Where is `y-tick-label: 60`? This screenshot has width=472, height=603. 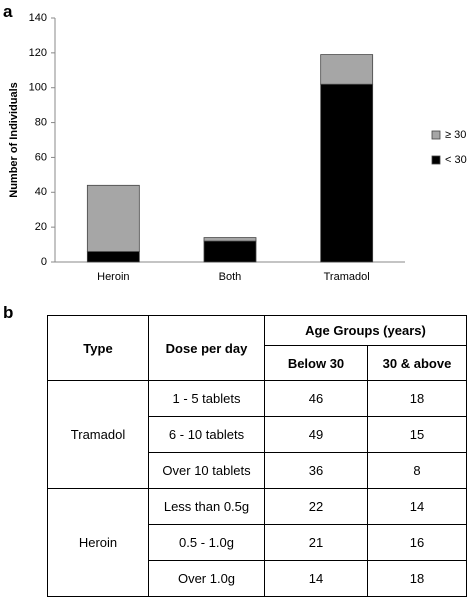 y-tick-label: 60 is located at coordinates (41, 157).